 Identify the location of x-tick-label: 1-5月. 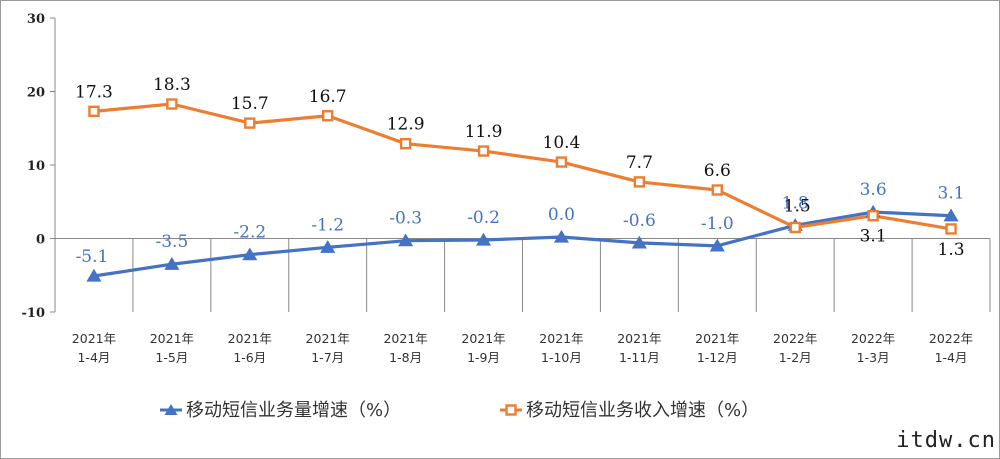
(171, 357).